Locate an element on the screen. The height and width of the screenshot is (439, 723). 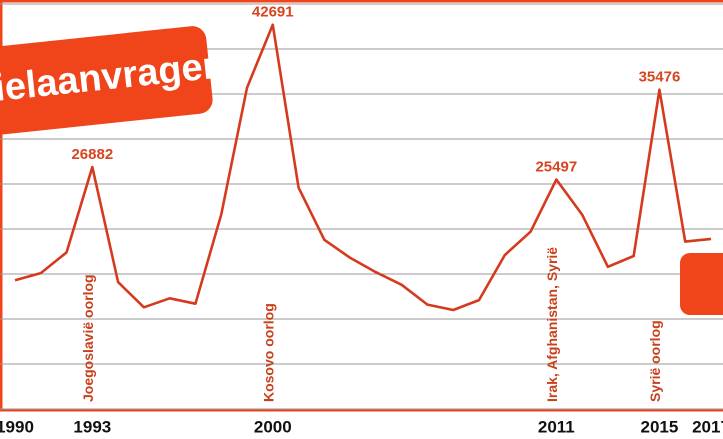
annotation: Syrië oorlog is located at coordinates (655, 361).